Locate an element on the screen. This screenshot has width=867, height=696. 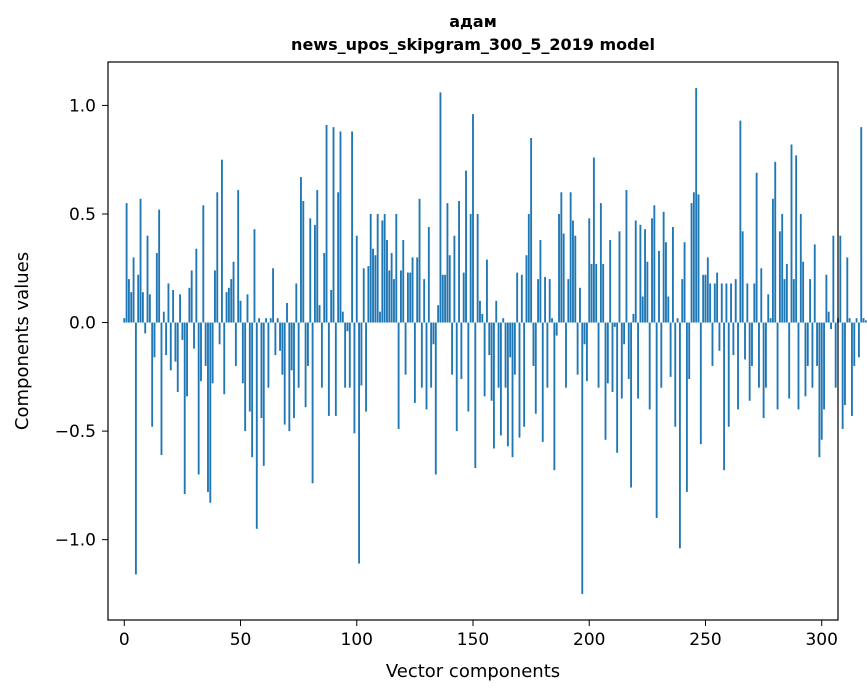
y-tick-label: 1.0 is located at coordinates (82, 106).